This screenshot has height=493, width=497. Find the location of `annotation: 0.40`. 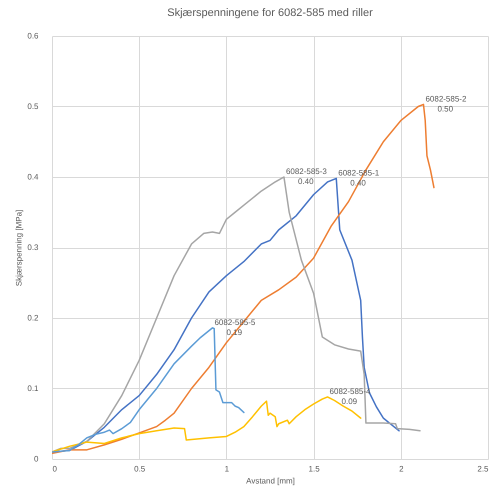

annotation: 0.40 is located at coordinates (306, 181).